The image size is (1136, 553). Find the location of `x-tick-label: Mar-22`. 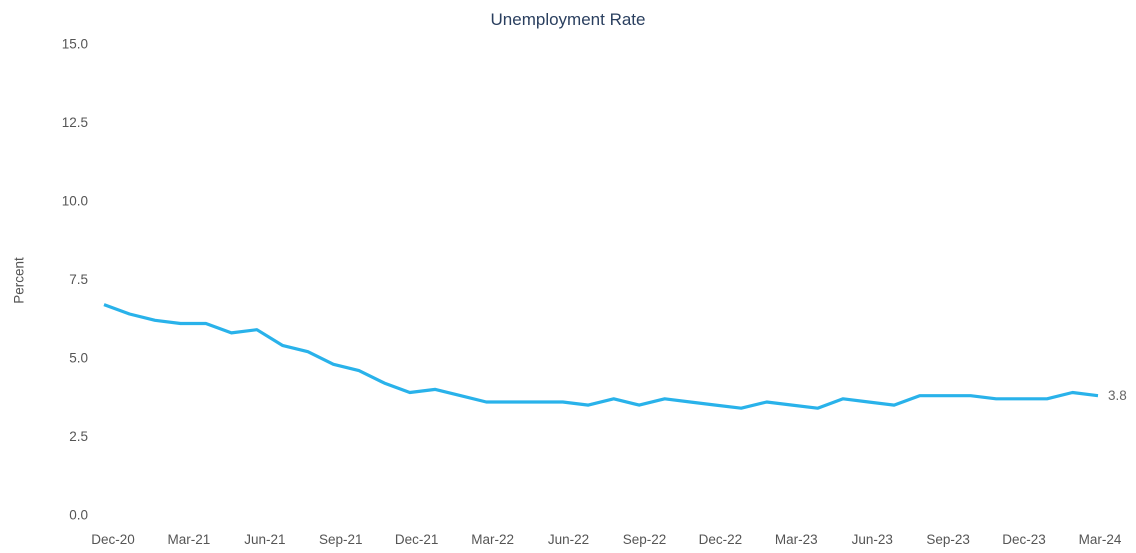

x-tick-label: Mar-22 is located at coordinates (492, 539).